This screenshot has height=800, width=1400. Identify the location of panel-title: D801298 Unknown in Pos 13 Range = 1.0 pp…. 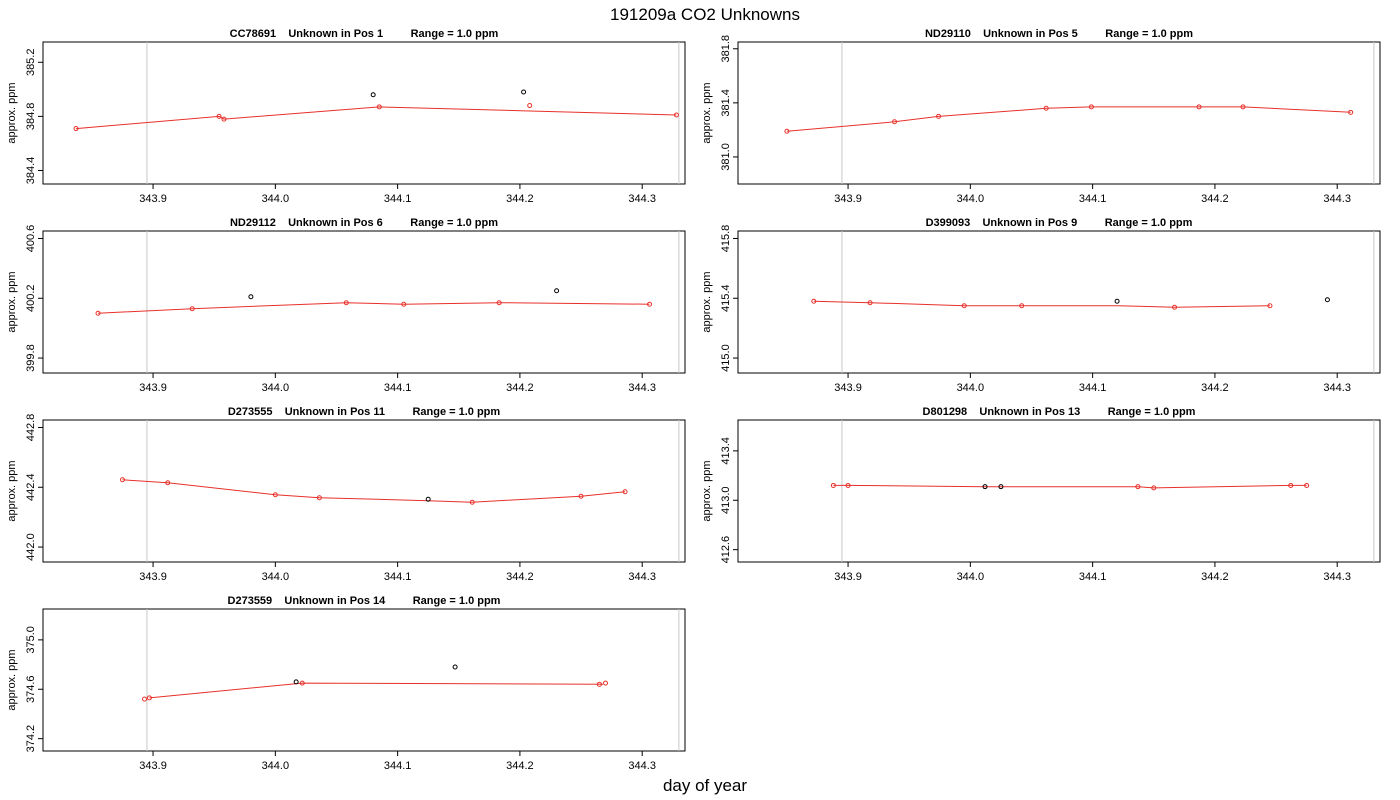
(1059, 412).